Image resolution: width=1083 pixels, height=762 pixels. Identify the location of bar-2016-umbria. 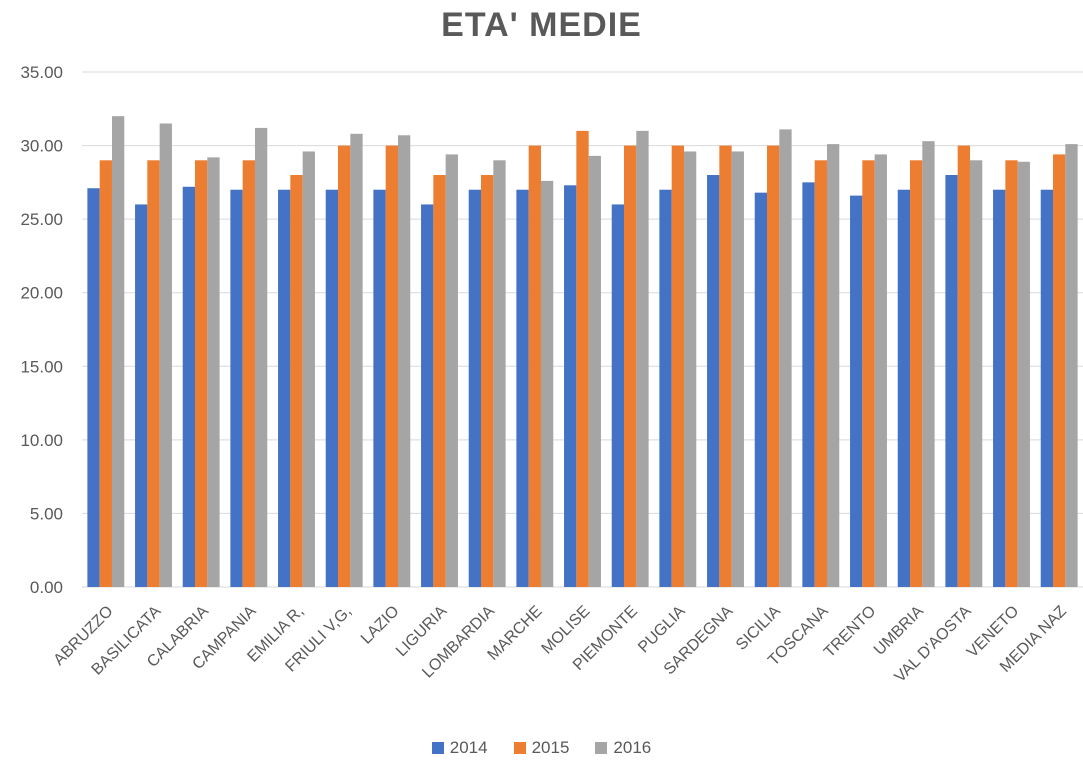
(928, 364).